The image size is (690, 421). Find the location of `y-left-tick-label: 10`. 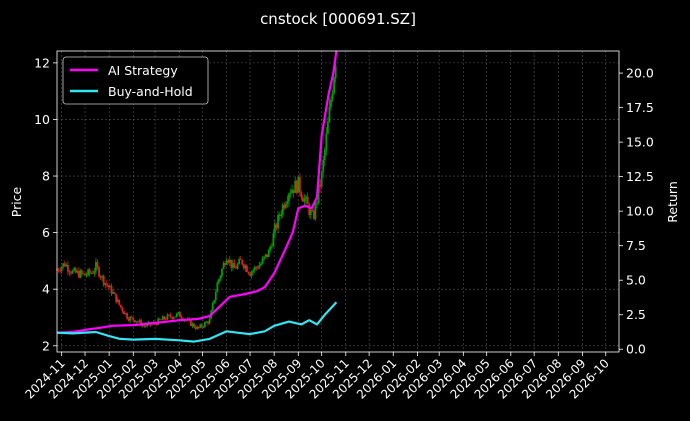

y-left-tick-label: 10 is located at coordinates (42, 119).